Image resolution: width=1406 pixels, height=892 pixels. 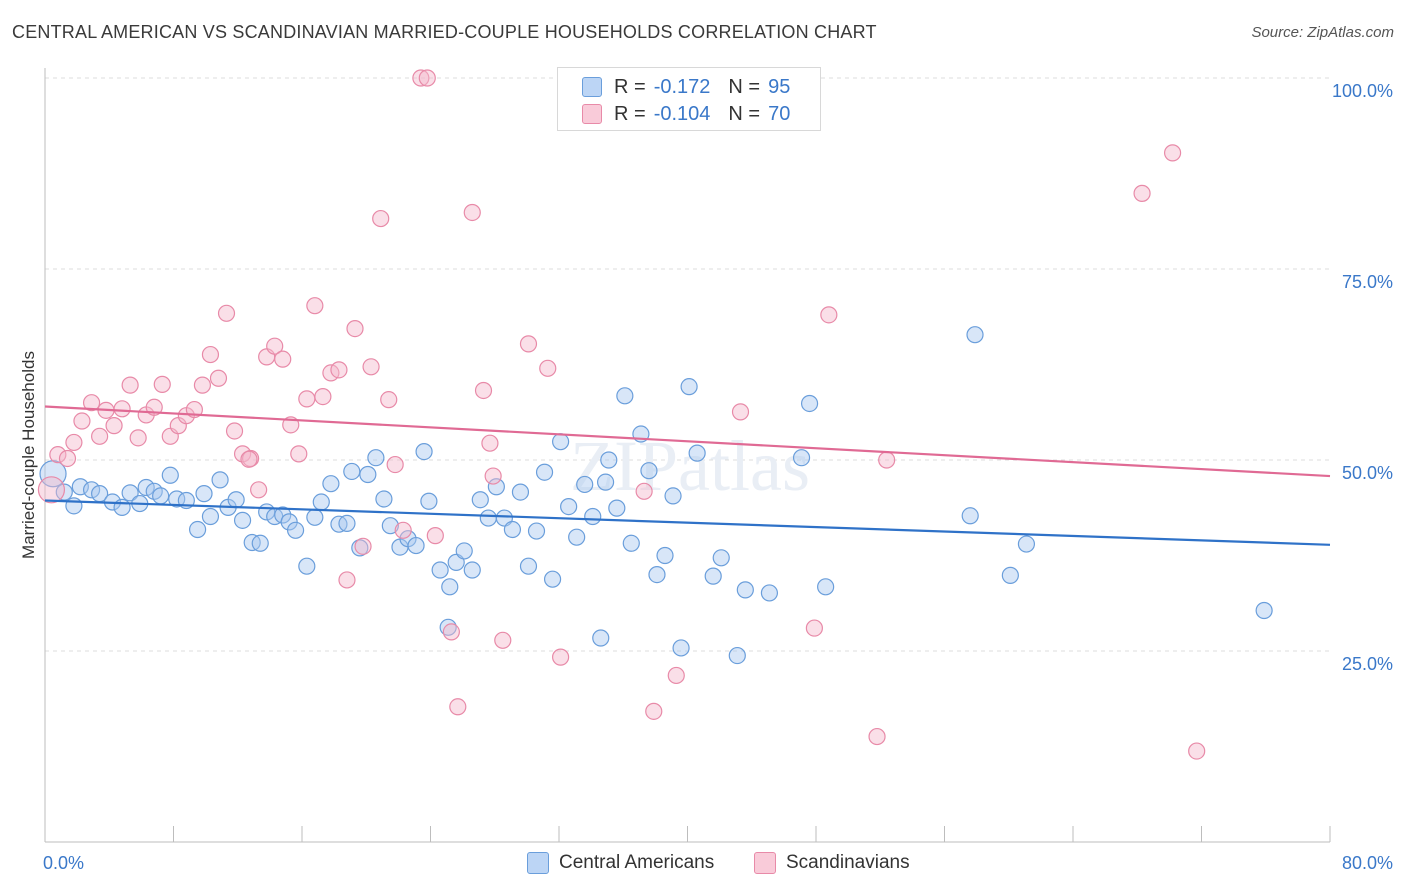 I want to click on legend-label: Central Americans, so click(x=637, y=862).